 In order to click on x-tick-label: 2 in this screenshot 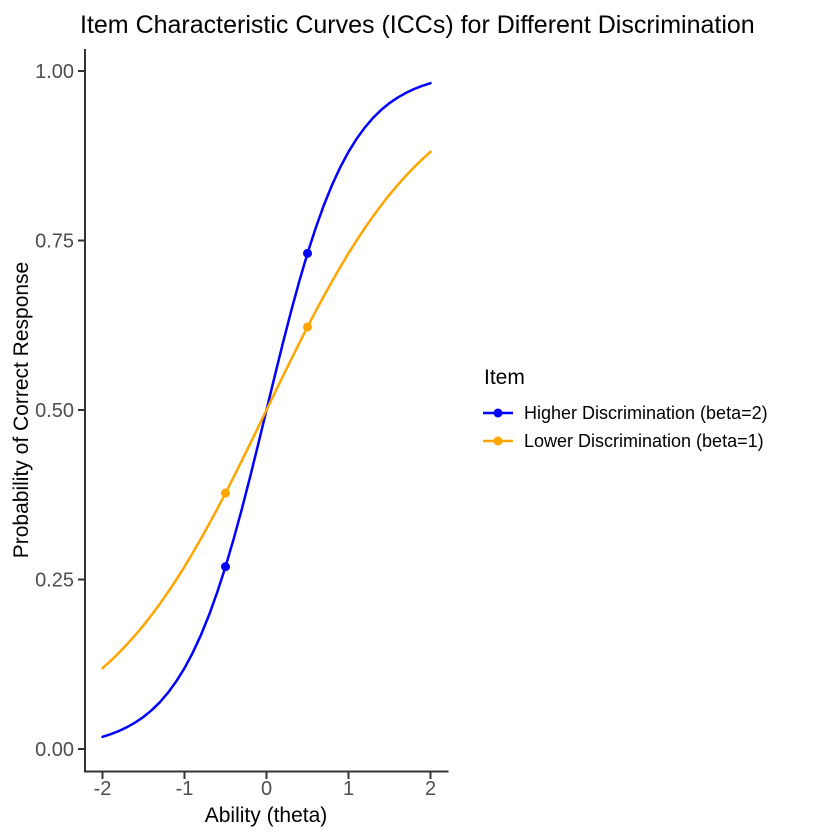, I will do `click(430, 789)`.